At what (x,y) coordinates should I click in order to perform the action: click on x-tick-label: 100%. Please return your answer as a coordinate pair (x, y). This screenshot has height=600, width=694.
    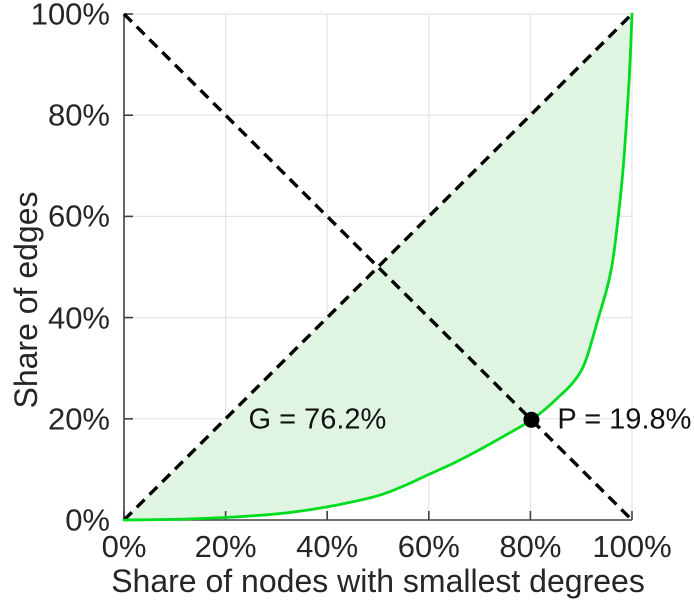
    Looking at the image, I should click on (632, 546).